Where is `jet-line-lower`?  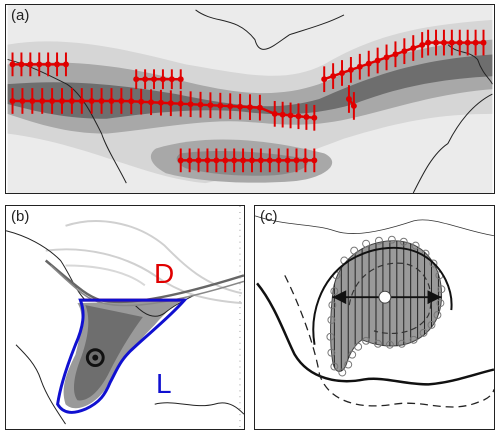
jet-line-lower is located at coordinates (147, 285).